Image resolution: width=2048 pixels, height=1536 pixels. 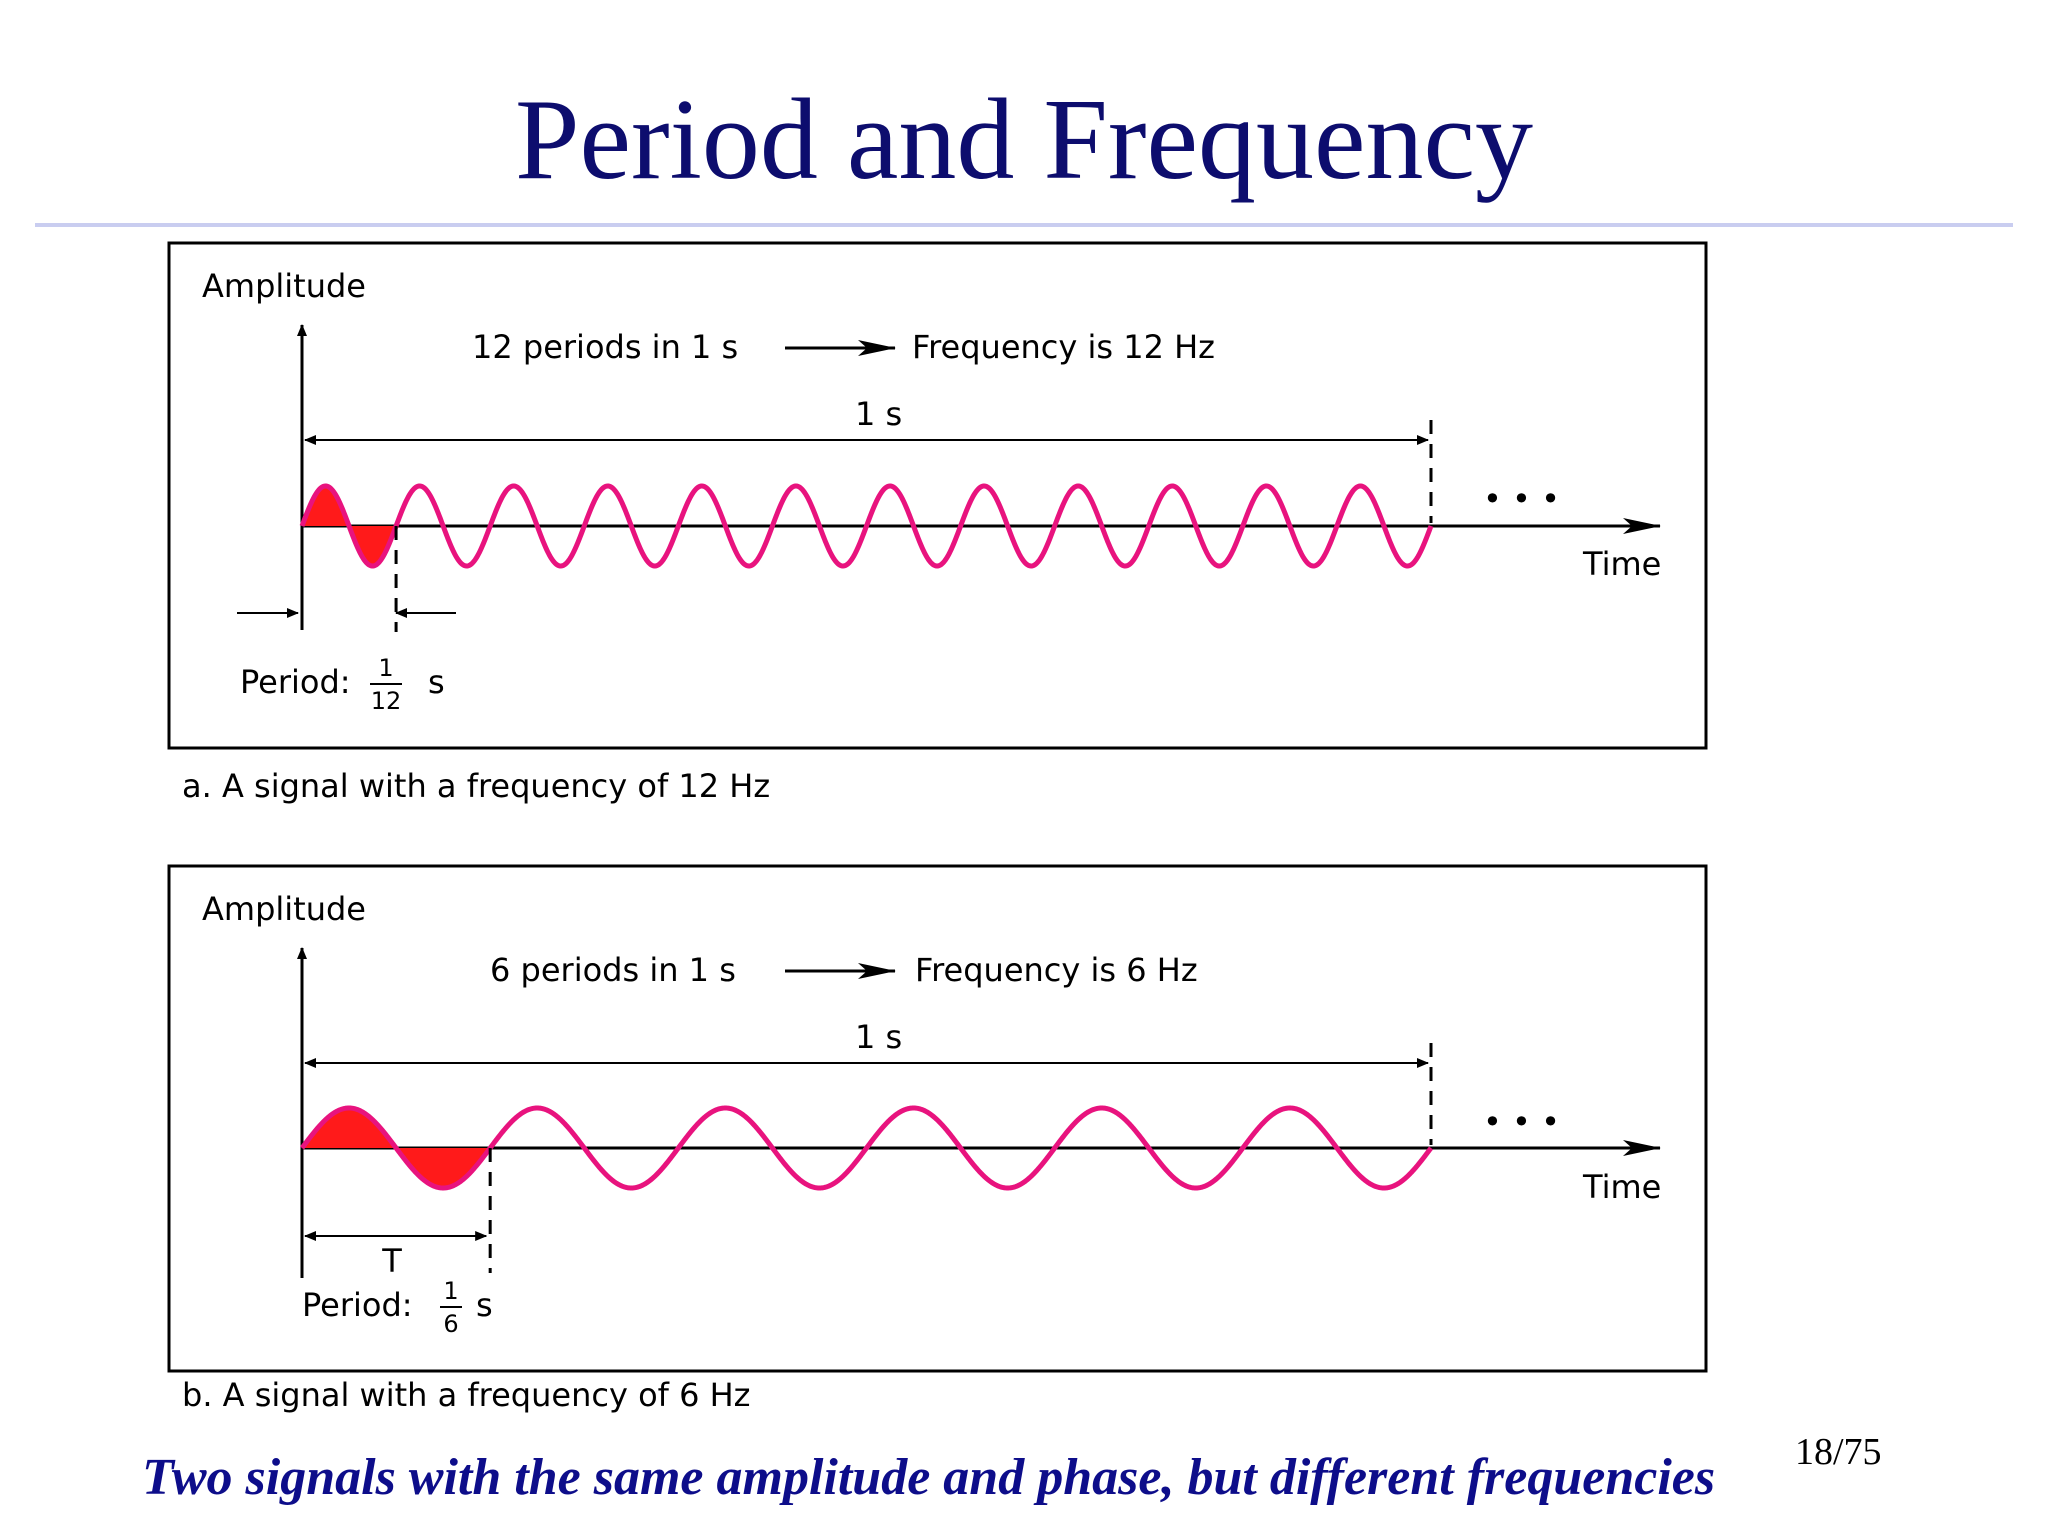 I want to click on period-denominator: 12, so click(x=386, y=701).